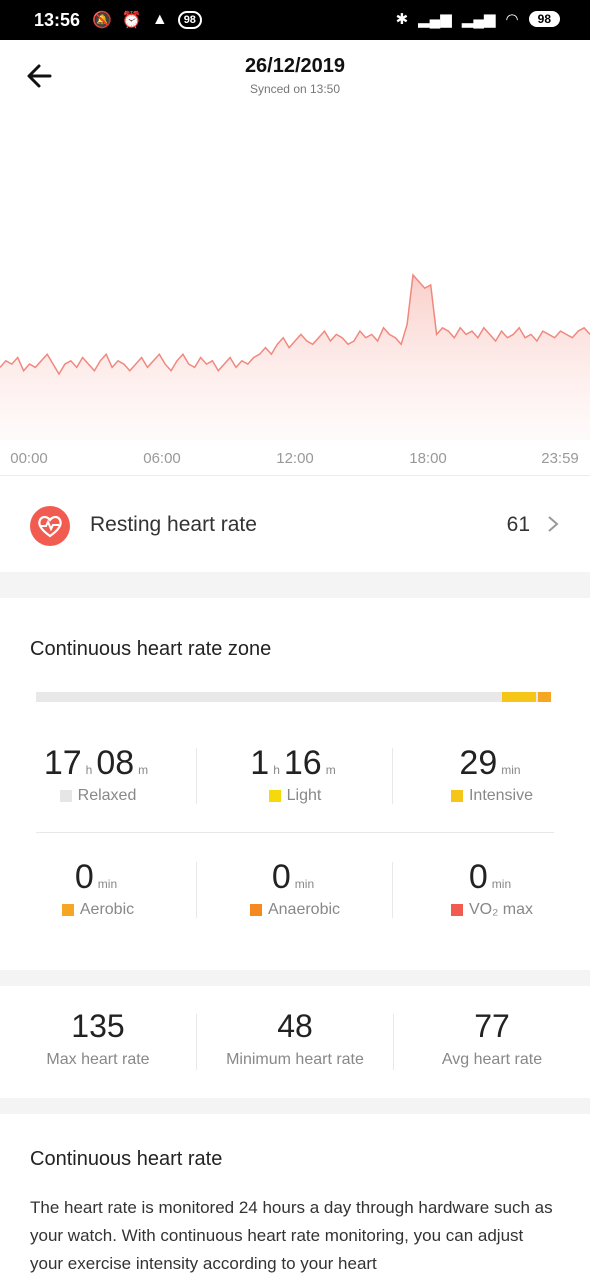  I want to click on max-heart-rate: 135 Max heart rate, so click(98, 1038).